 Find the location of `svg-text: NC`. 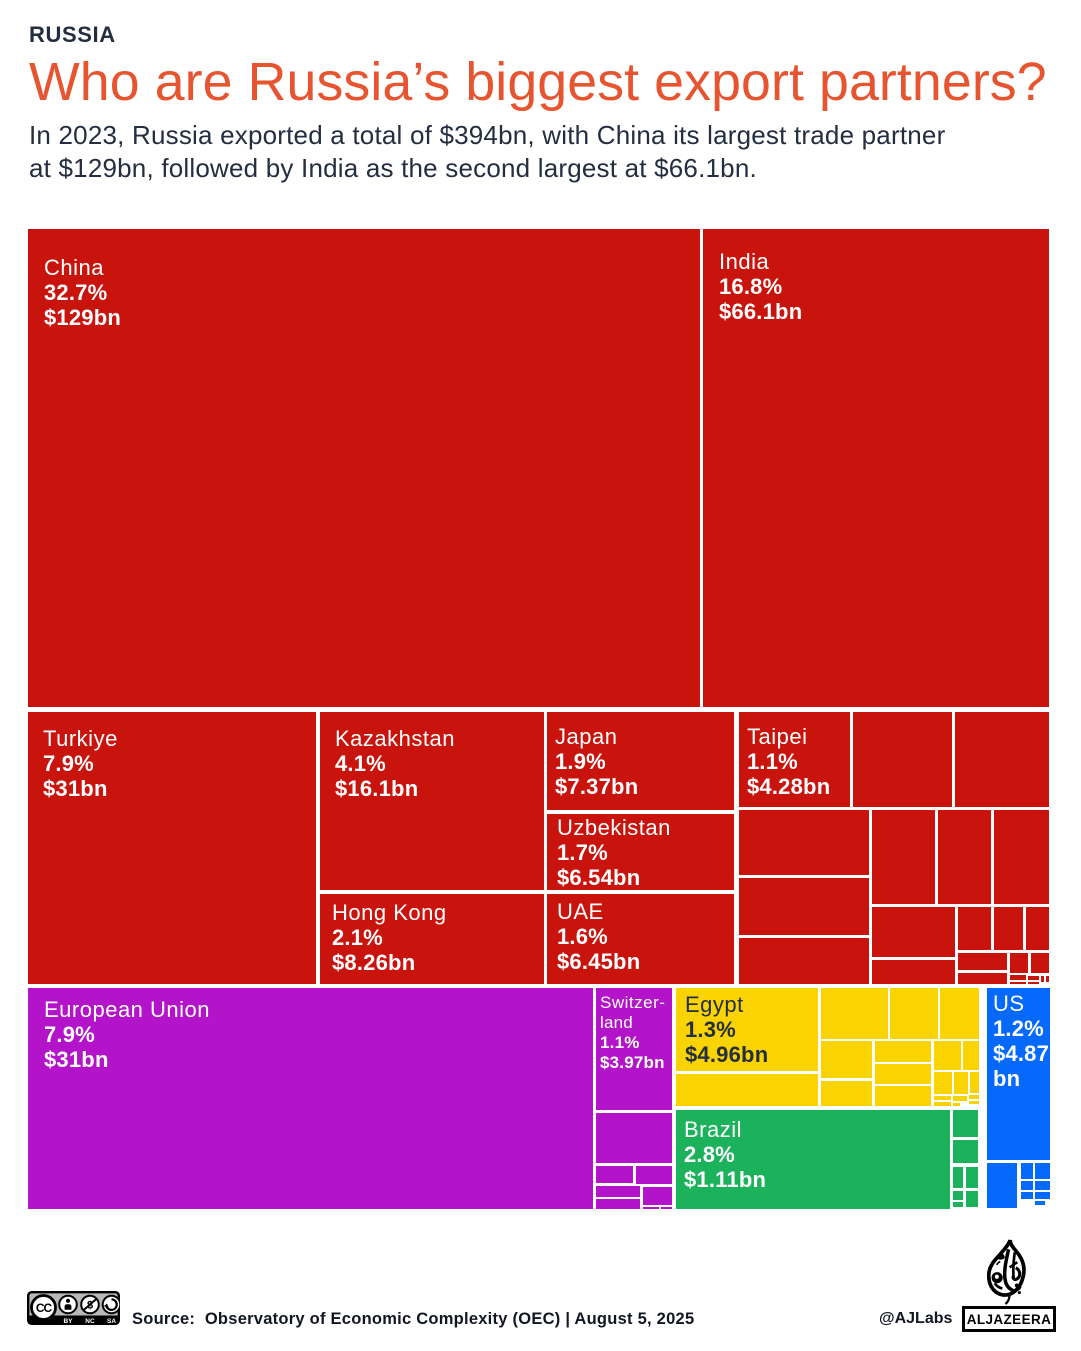

svg-text: NC is located at coordinates (90, 1321).